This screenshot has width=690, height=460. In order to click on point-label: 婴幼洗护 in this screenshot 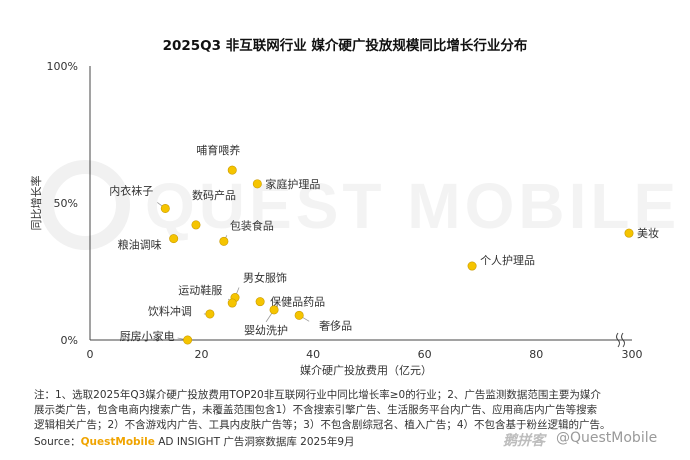, I will do `click(266, 330)`.